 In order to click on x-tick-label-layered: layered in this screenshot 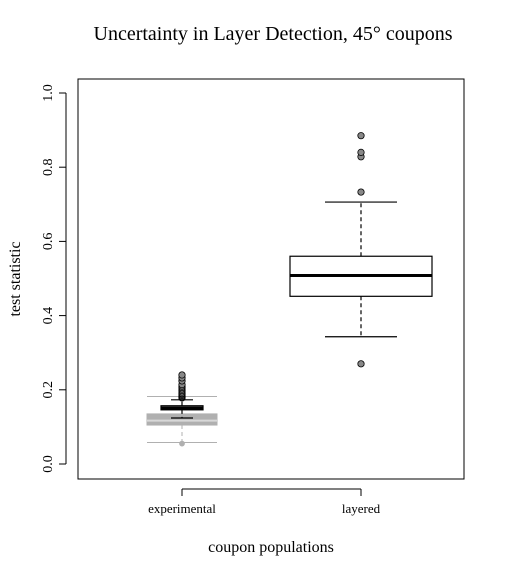, I will do `click(361, 508)`.